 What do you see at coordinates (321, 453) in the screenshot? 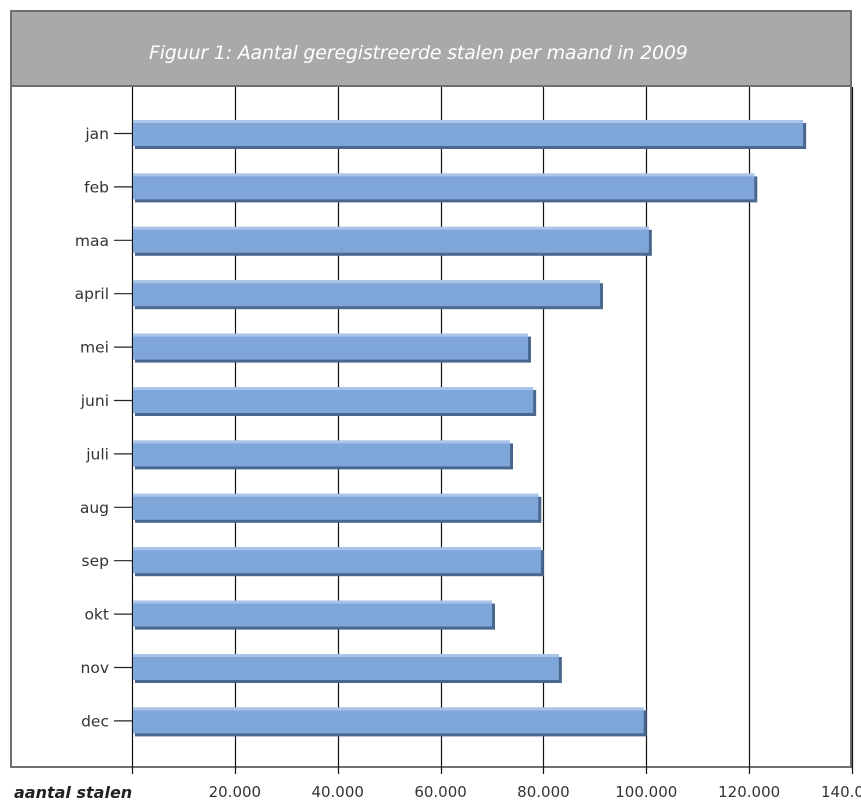
I see `bar-juli` at bounding box center [321, 453].